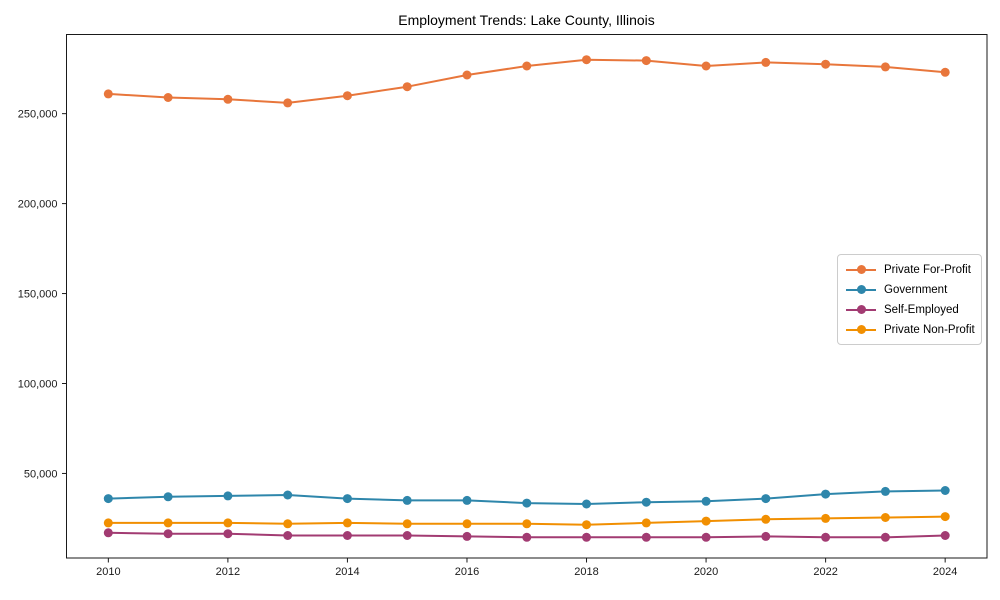 The image size is (1000, 600). What do you see at coordinates (38, 385) in the screenshot?
I see `y-tick-label: 100,000` at bounding box center [38, 385].